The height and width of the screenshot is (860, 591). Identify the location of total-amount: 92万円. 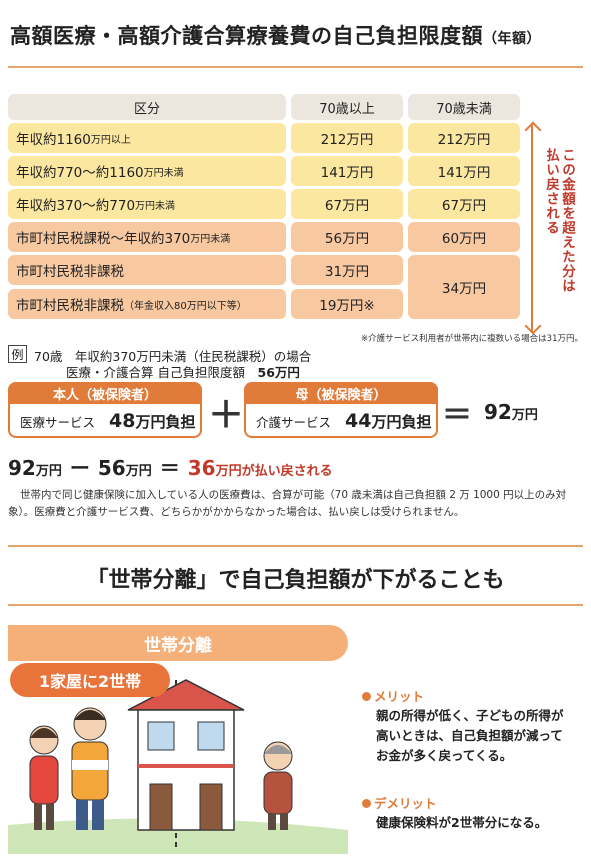
(511, 412).